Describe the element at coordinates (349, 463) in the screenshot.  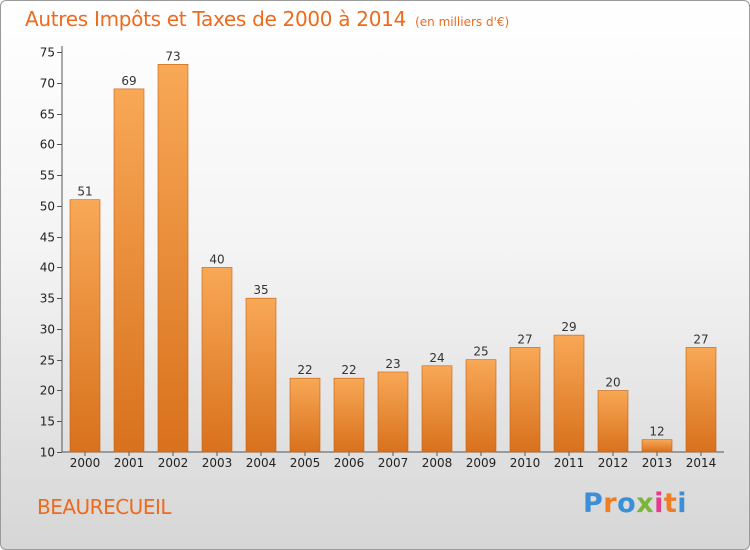
I see `x-tick-label: 2006` at that location.